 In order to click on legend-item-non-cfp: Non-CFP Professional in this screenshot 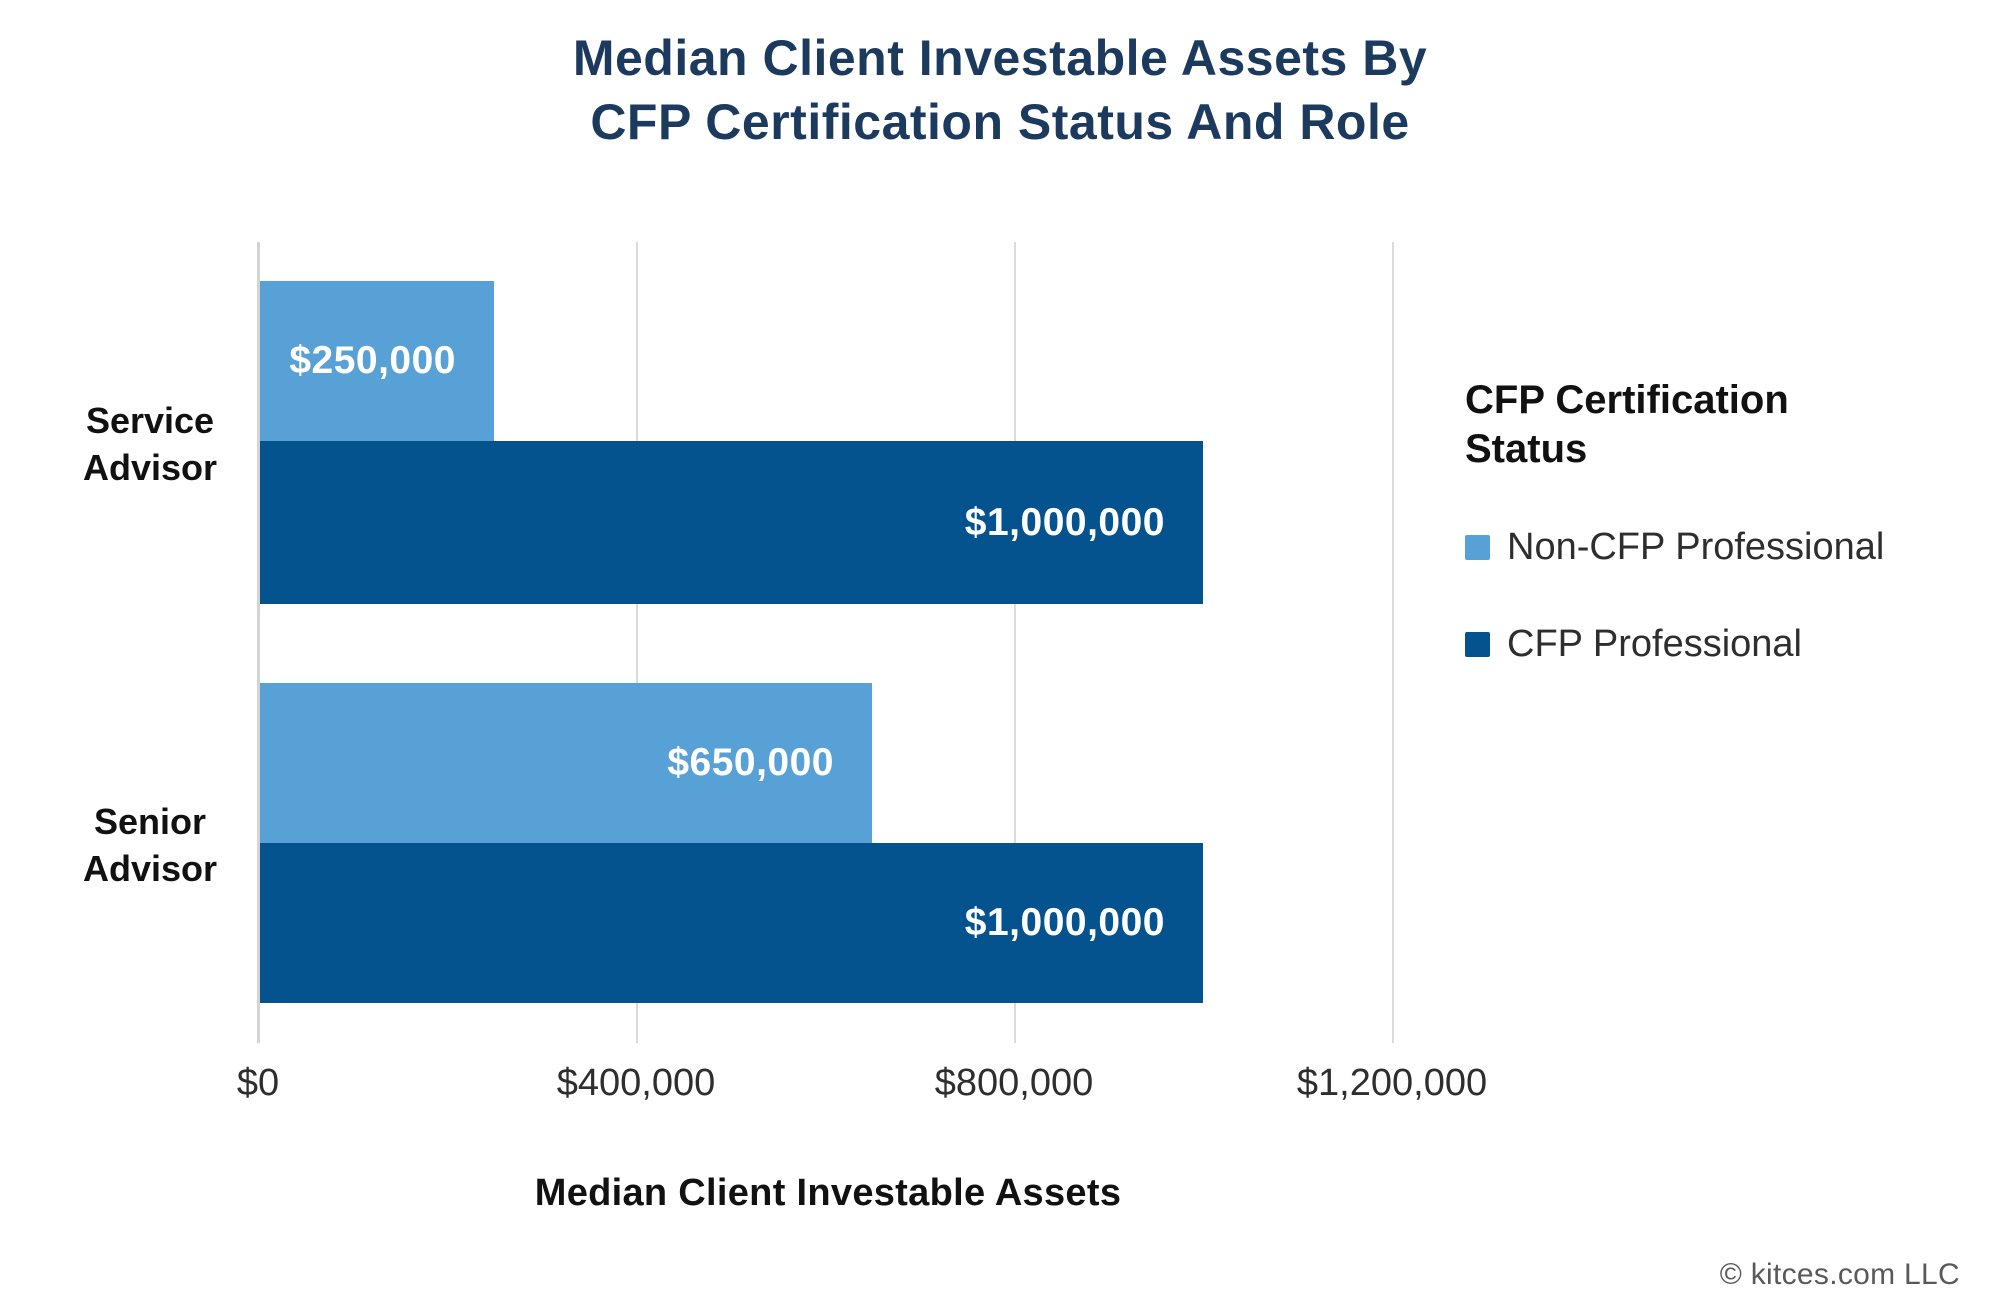, I will do `click(1715, 547)`.